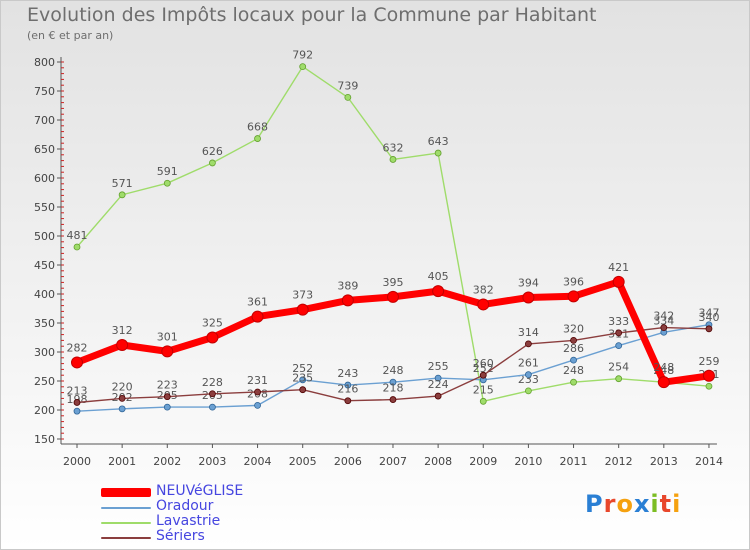 The width and height of the screenshot is (750, 550). Describe the element at coordinates (44, 410) in the screenshot. I see `y-tick-label: 200` at that location.